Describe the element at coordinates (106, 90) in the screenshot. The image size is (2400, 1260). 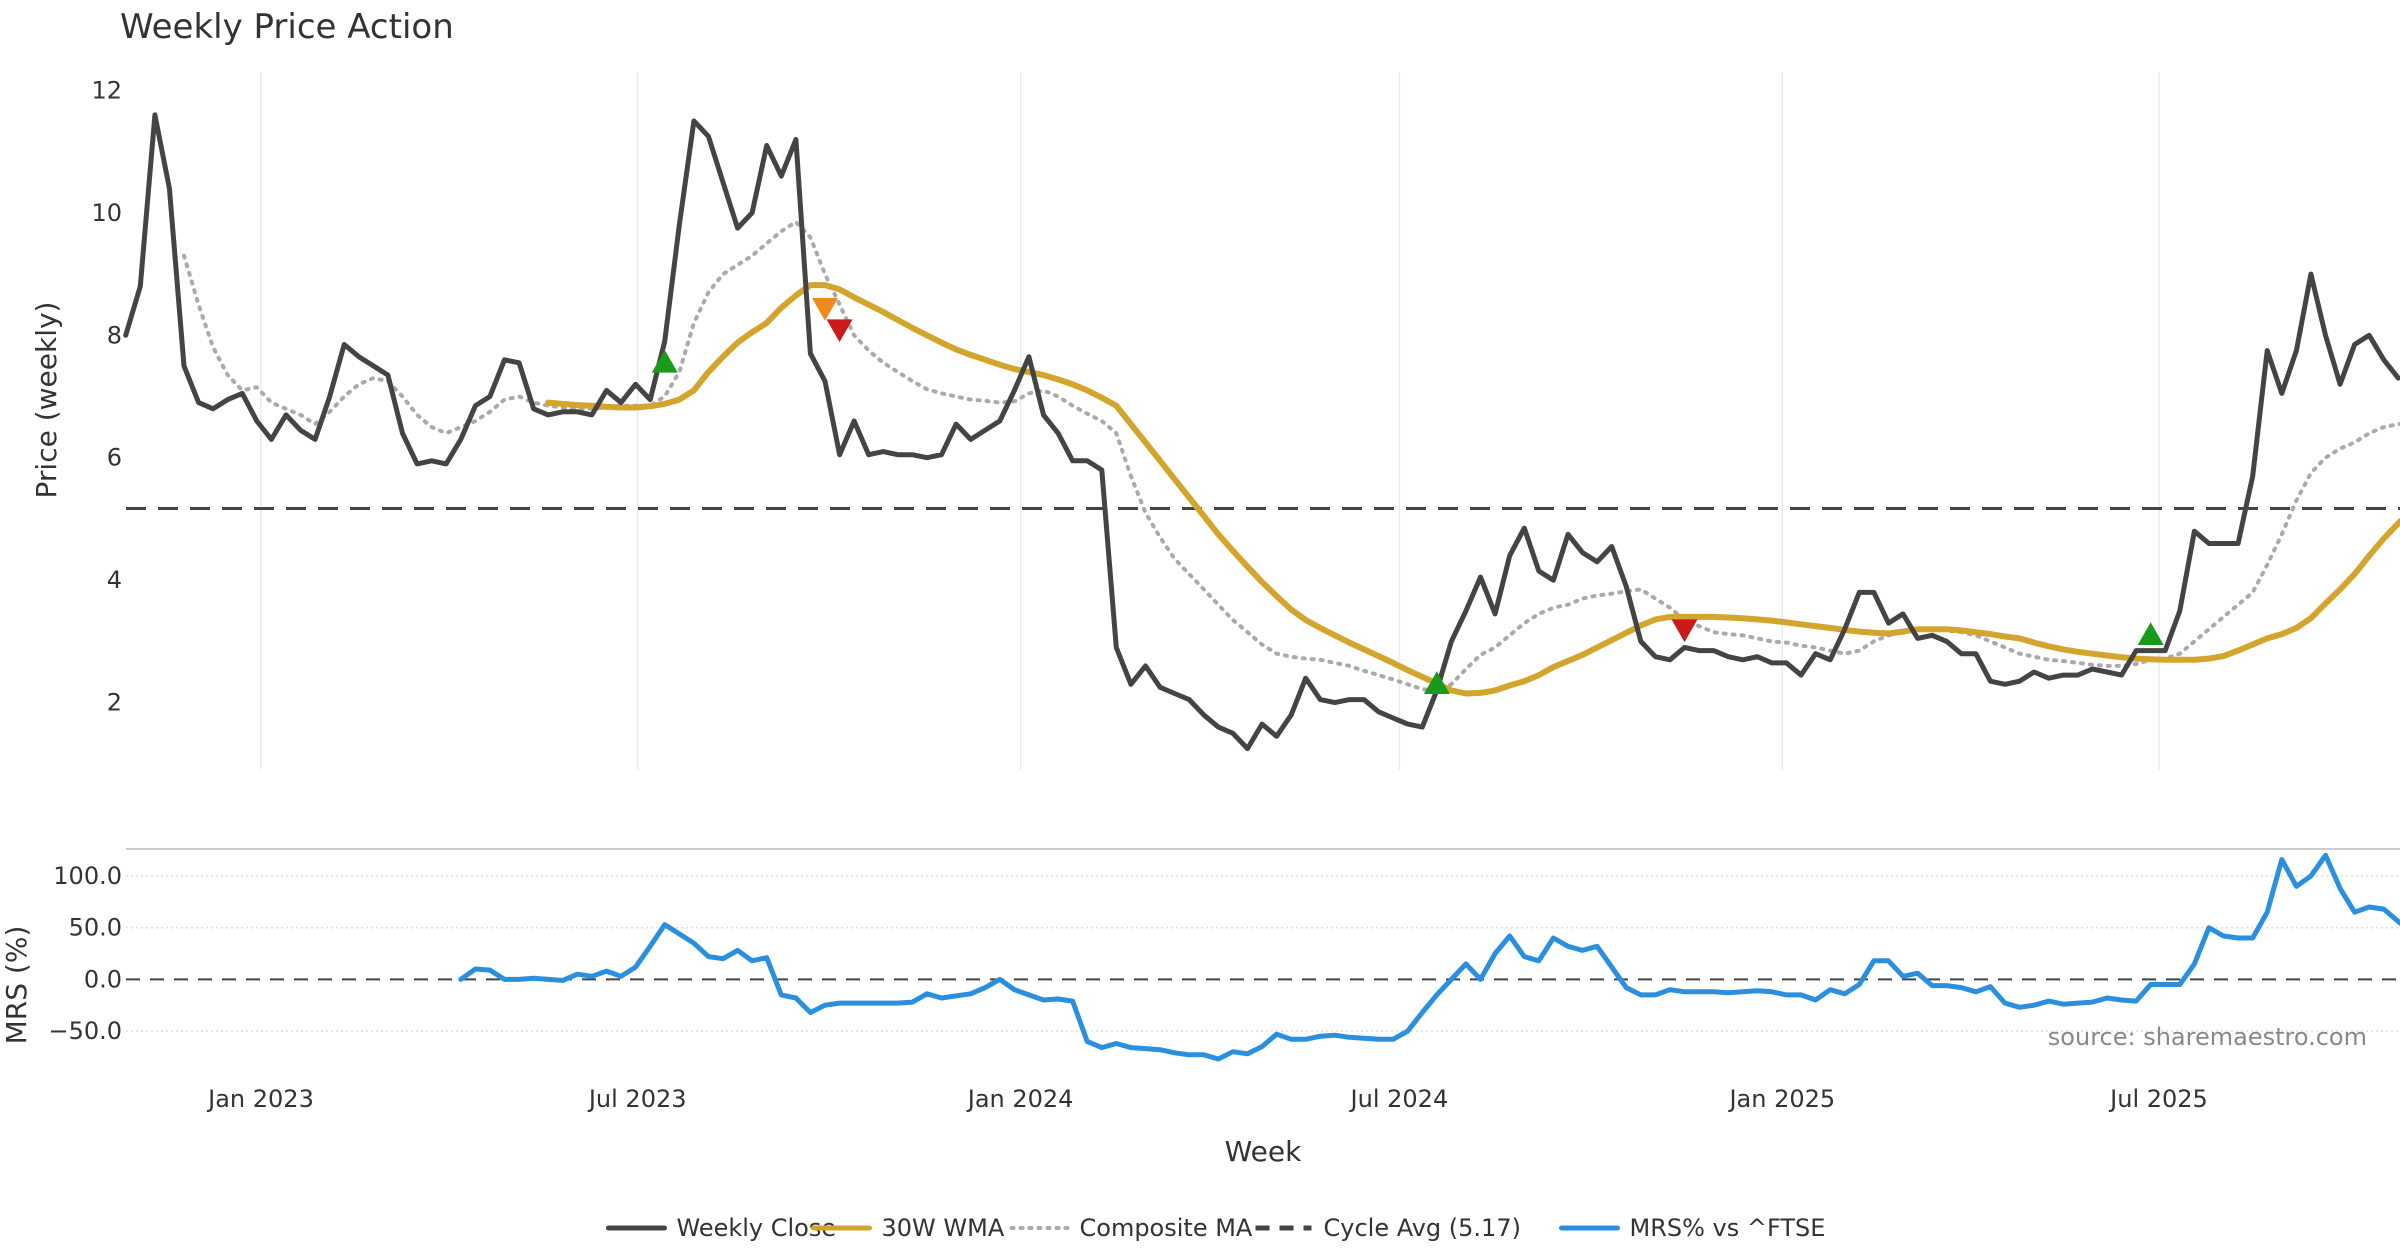
I see `price-y-tick-label: 12` at that location.